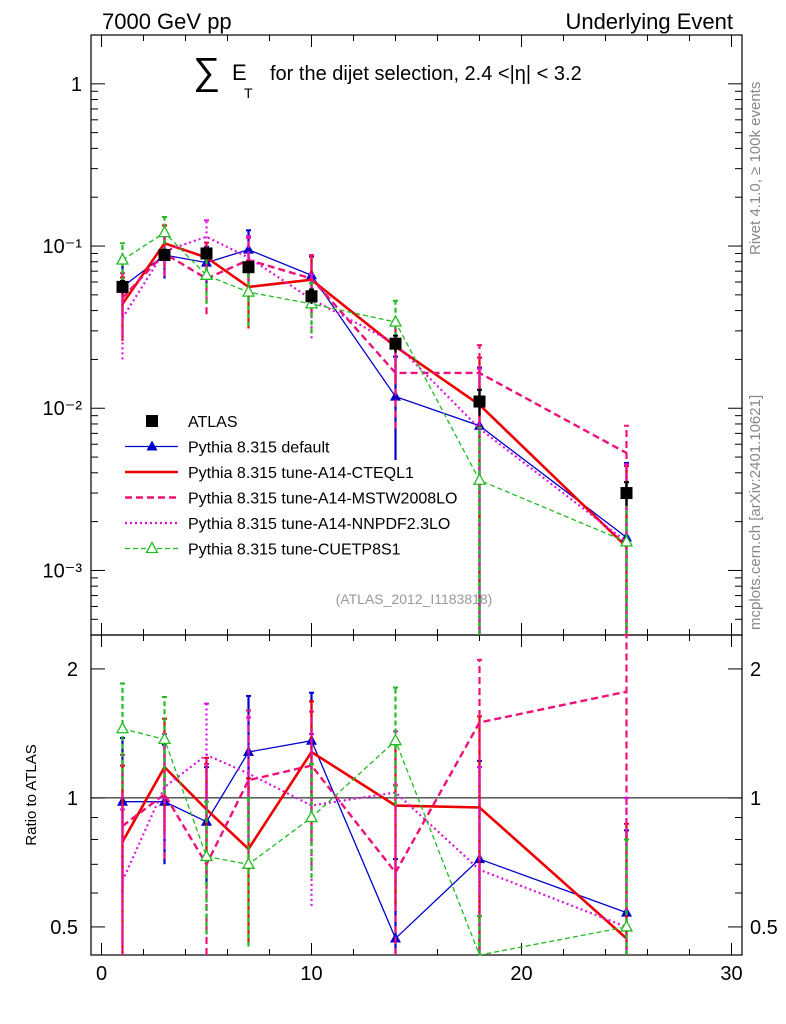  What do you see at coordinates (206, 72) in the screenshot?
I see `title-sum-symbol: ∑` at bounding box center [206, 72].